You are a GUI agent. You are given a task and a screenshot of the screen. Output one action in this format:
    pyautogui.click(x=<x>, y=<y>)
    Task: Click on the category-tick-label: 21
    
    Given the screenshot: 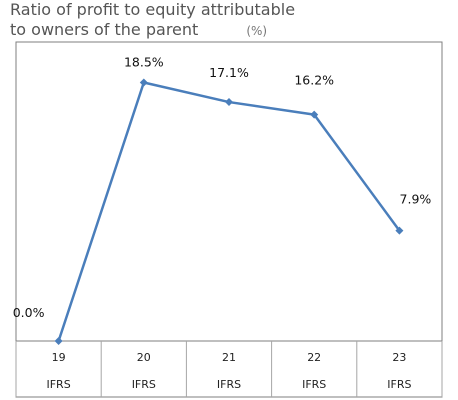 What is the action you would take?
    pyautogui.click(x=229, y=357)
    